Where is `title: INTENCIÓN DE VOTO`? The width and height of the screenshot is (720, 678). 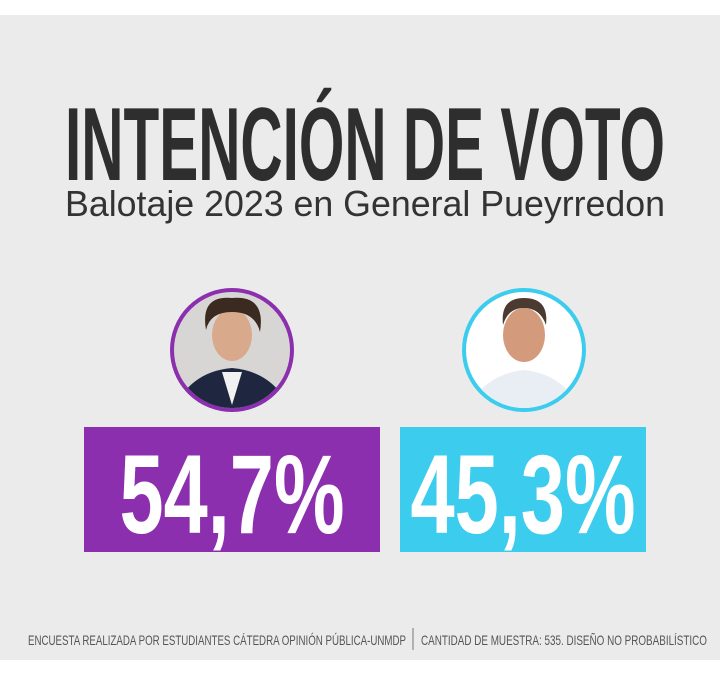
title: INTENCIÓN DE VOTO is located at coordinates (365, 145).